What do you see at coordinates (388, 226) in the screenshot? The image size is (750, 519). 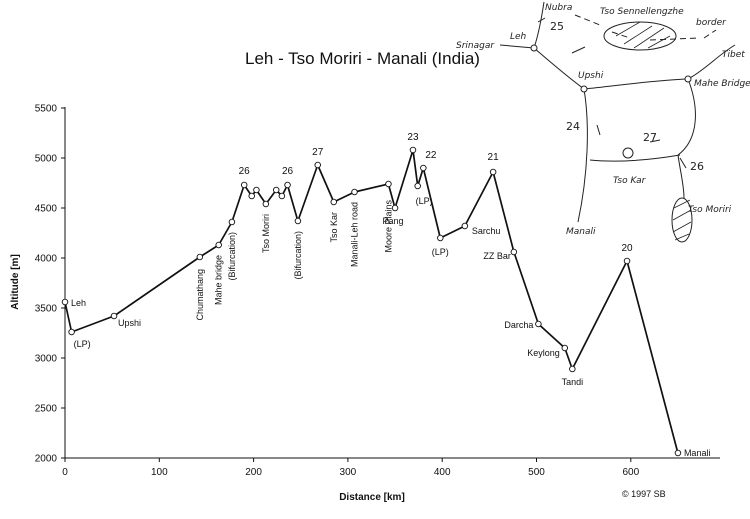 I see `point-label: Moore Plains` at bounding box center [388, 226].